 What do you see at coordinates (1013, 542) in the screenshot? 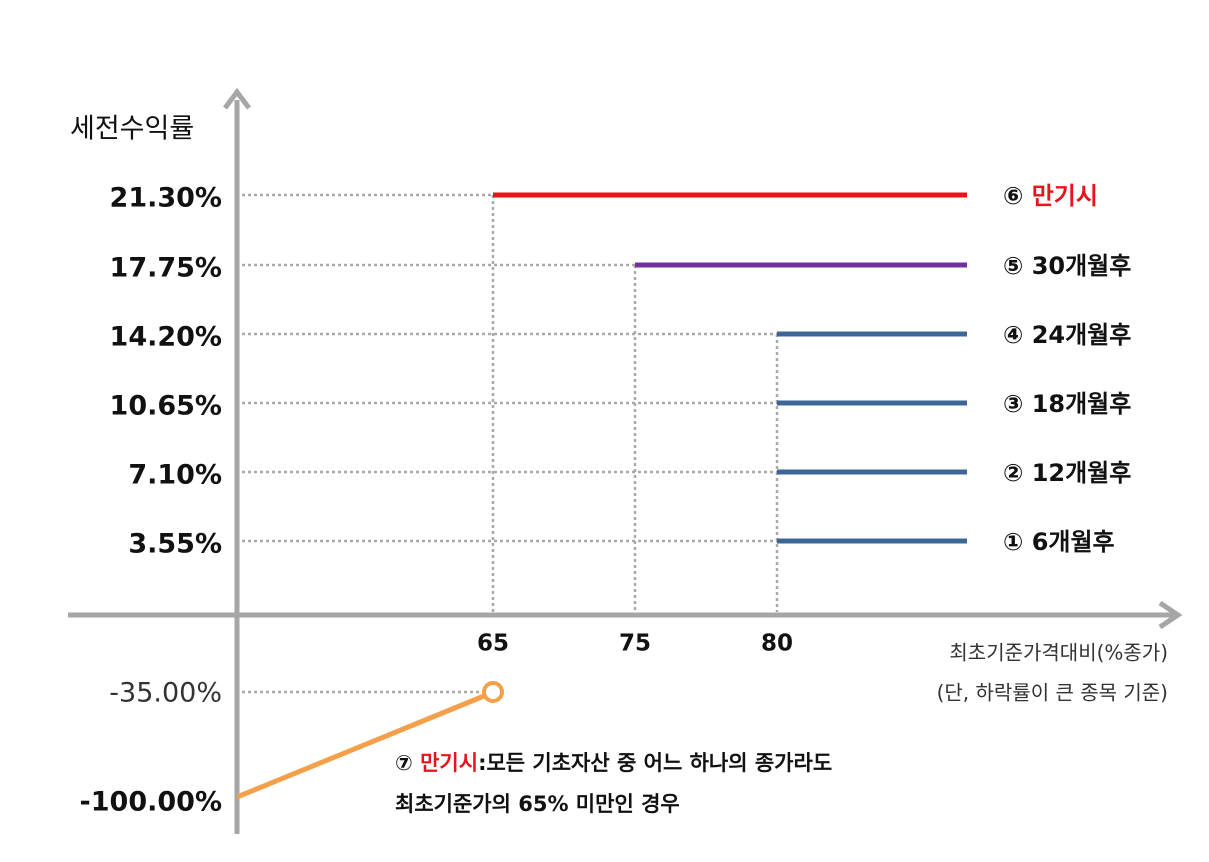
I see `marker: ①` at bounding box center [1013, 542].